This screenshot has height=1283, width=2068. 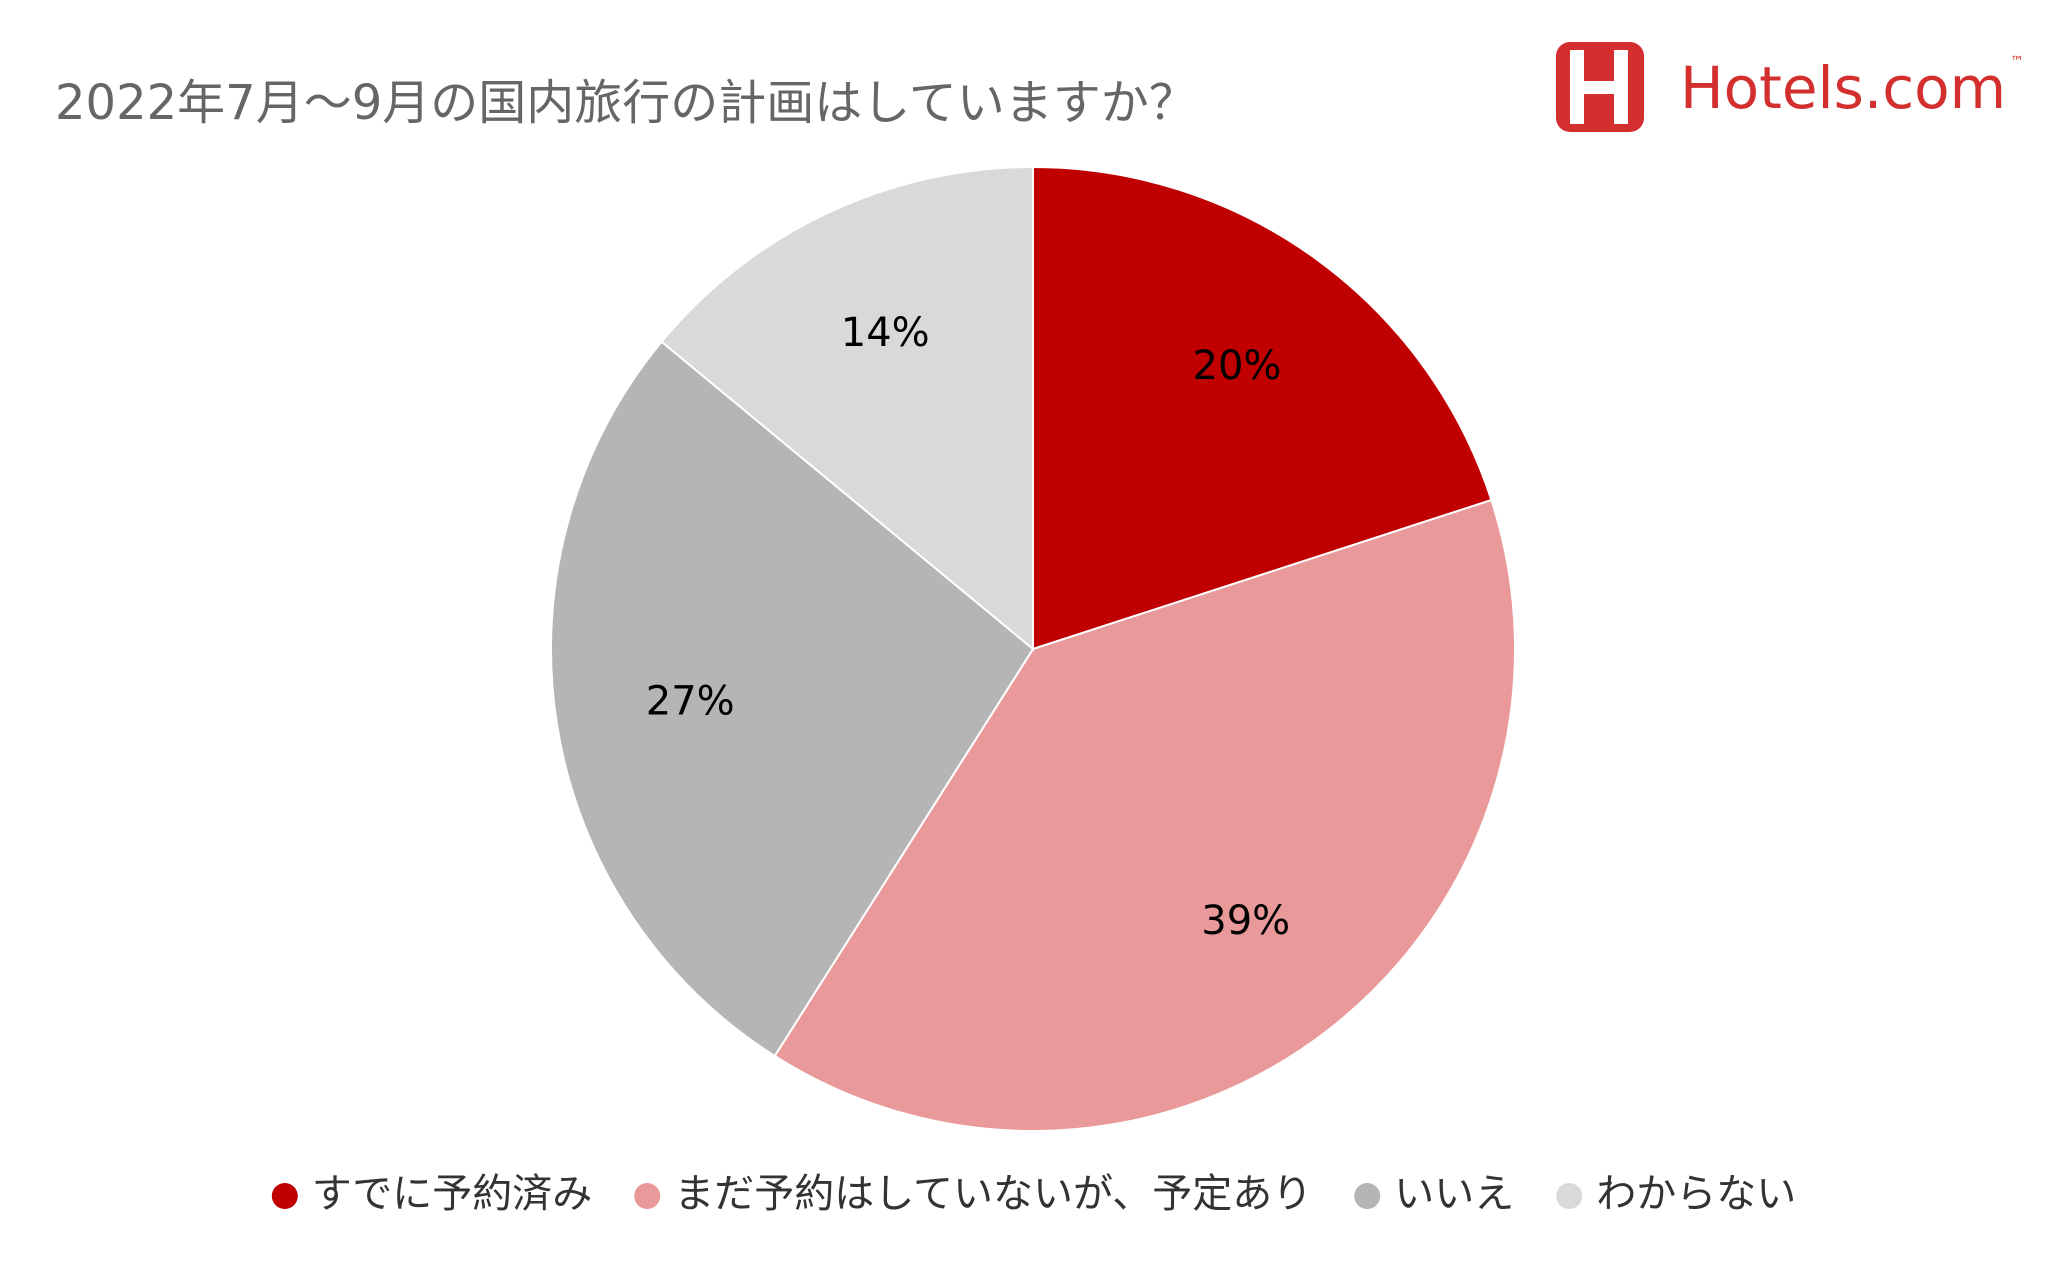 What do you see at coordinates (626, 103) in the screenshot?
I see `chart-title: 2022年7月～9月の国内旅行の計画はしていますか？` at bounding box center [626, 103].